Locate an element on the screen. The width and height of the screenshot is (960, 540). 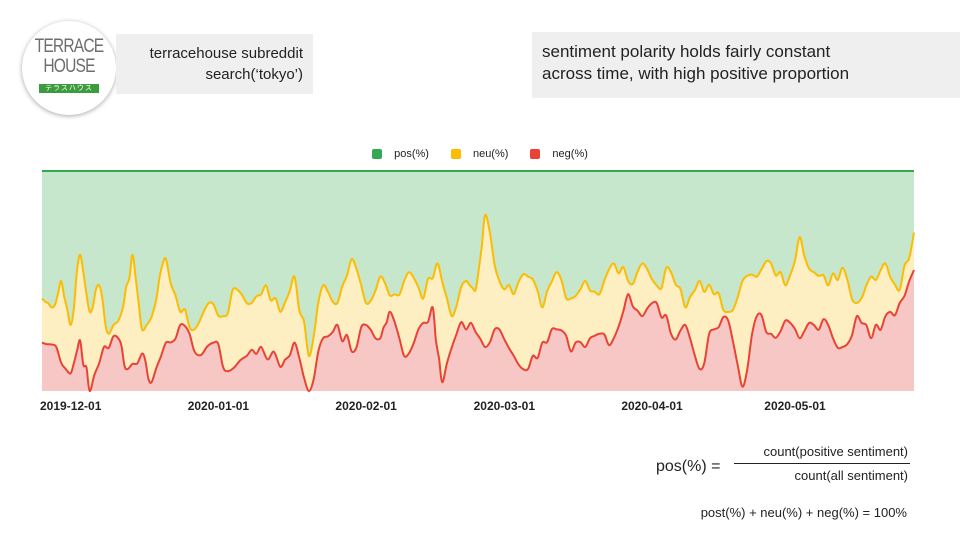
legend-item-neu: neu(%) is located at coordinates (479, 154).